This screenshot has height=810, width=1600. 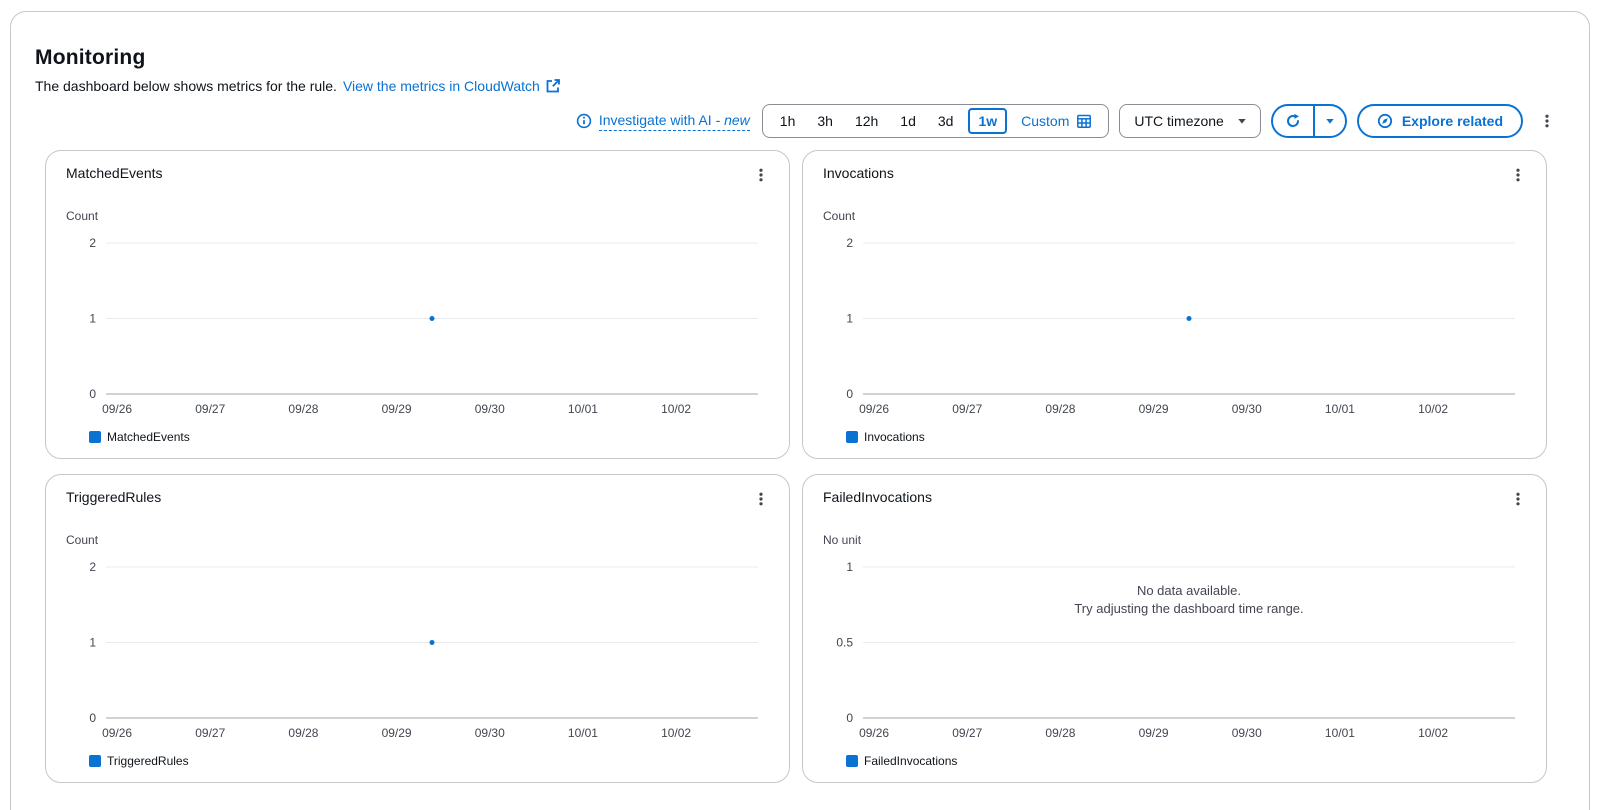 I want to click on legend-label: MatchedEvents, so click(x=148, y=436).